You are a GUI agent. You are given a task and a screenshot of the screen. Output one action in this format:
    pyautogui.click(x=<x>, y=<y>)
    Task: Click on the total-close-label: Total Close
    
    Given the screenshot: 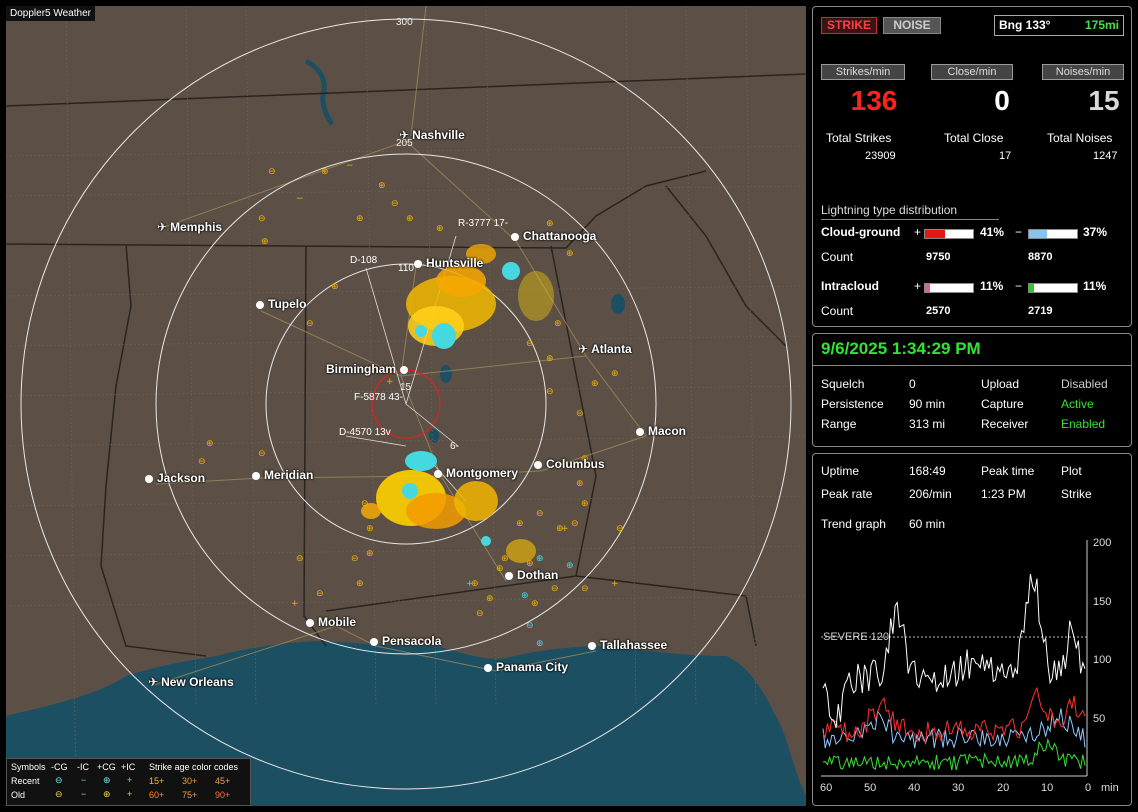 What is the action you would take?
    pyautogui.click(x=974, y=138)
    